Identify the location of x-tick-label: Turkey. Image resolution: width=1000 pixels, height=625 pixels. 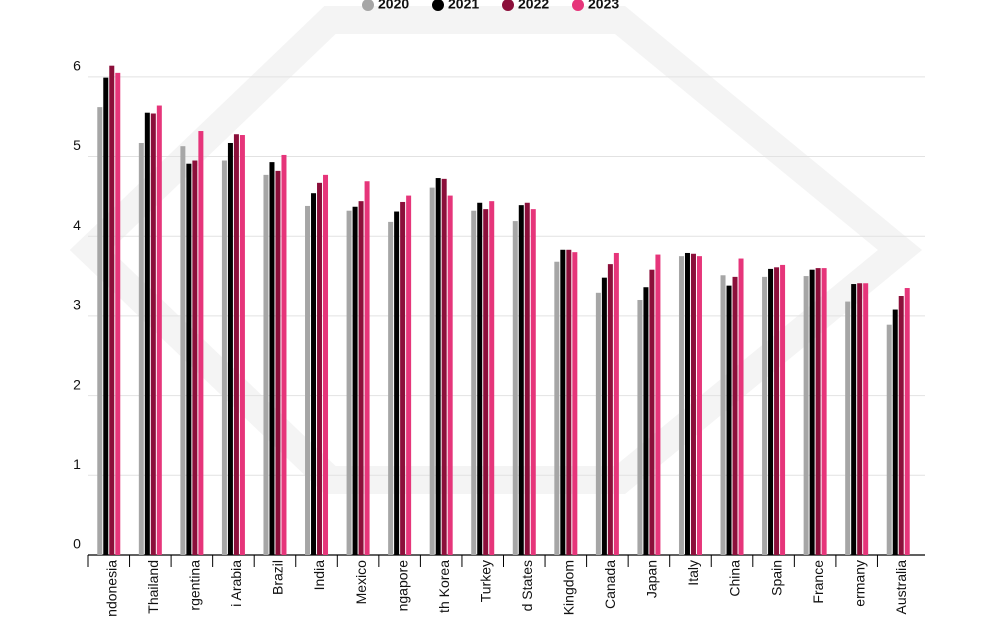
(485, 581).